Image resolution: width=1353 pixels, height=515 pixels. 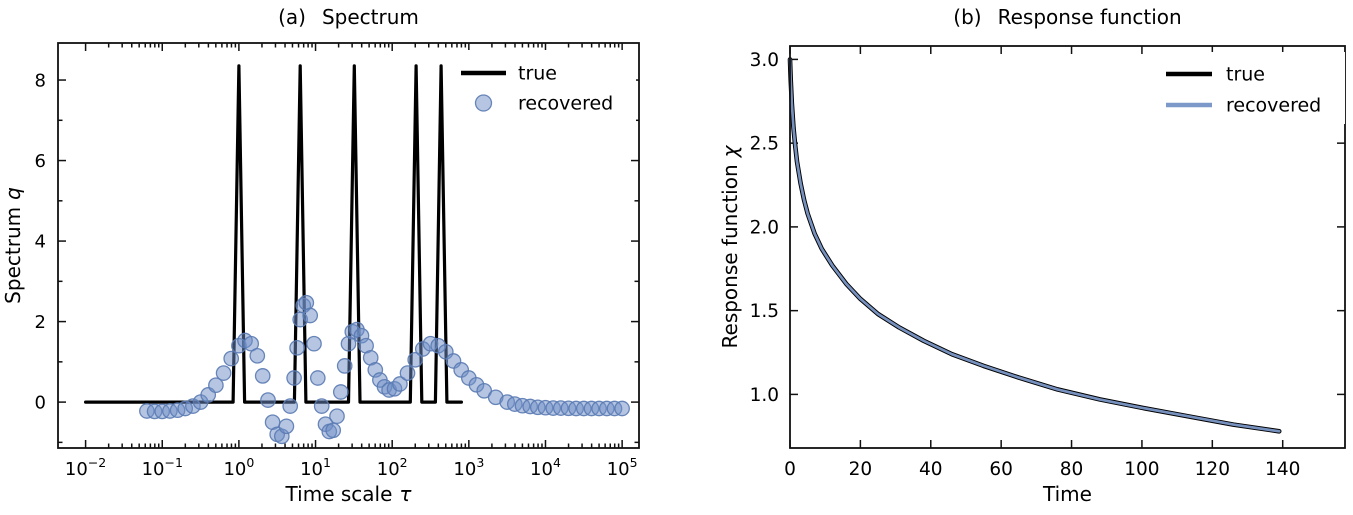 I want to click on x-tick-label: 105, so click(x=622, y=467).